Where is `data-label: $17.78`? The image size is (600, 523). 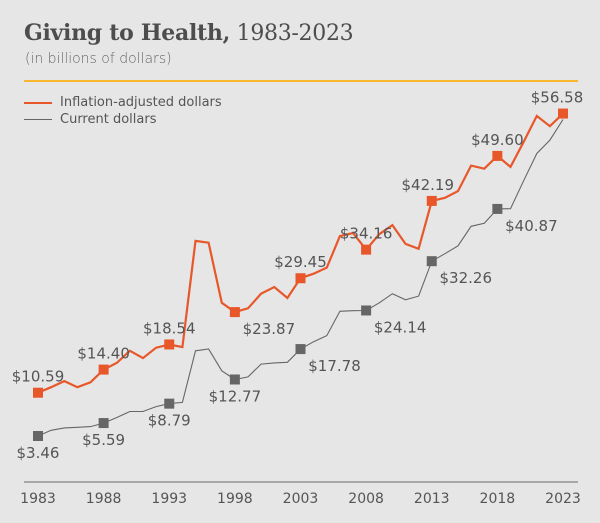 data-label: $17.78 is located at coordinates (334, 366).